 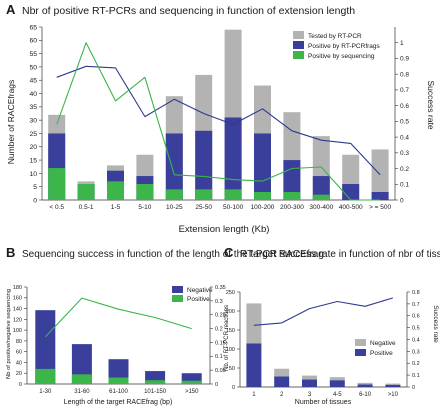 I want to click on panel-b-y2tick-label: 0.05, so click(x=220, y=371).